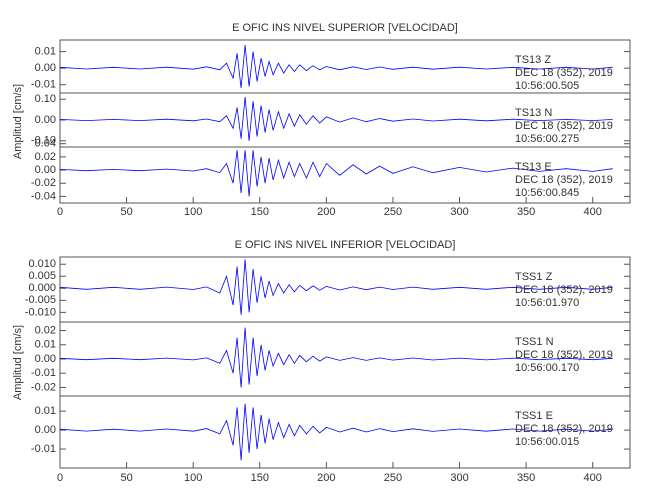  I want to click on y-tick-label: -0.005, so click(40, 300).